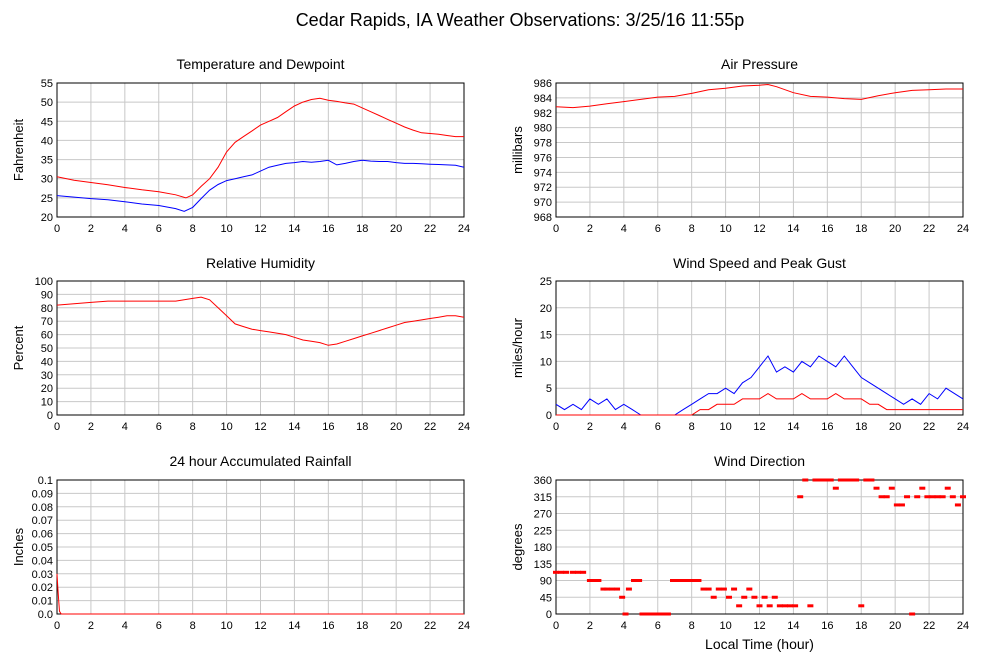  I want to click on rain-y-tick-label: 0.05, so click(42, 548).